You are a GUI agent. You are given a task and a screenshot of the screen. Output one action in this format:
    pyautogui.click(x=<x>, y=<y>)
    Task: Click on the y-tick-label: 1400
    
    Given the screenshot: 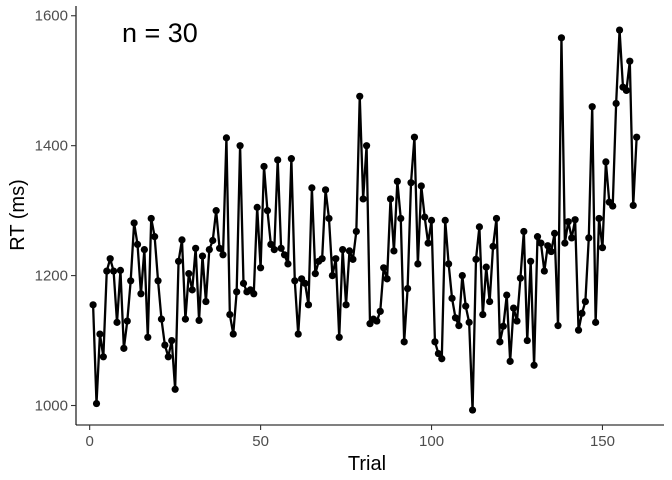 What is the action you would take?
    pyautogui.click(x=51, y=146)
    